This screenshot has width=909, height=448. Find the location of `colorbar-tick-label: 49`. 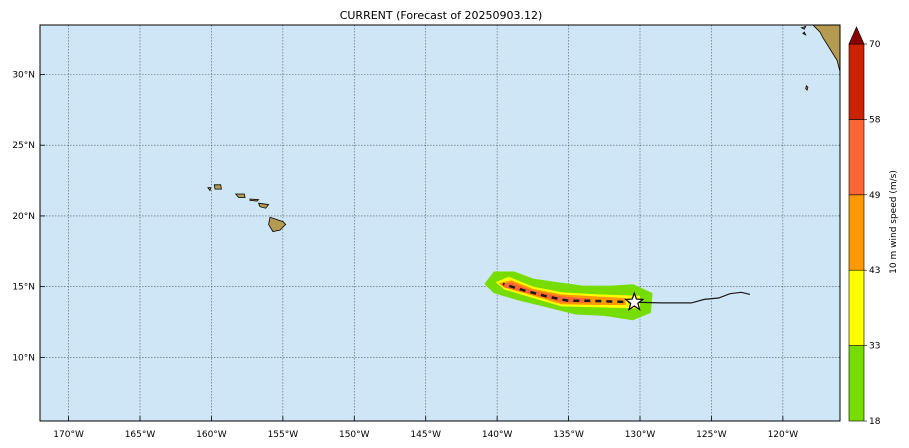

colorbar-tick-label: 49 is located at coordinates (875, 196).